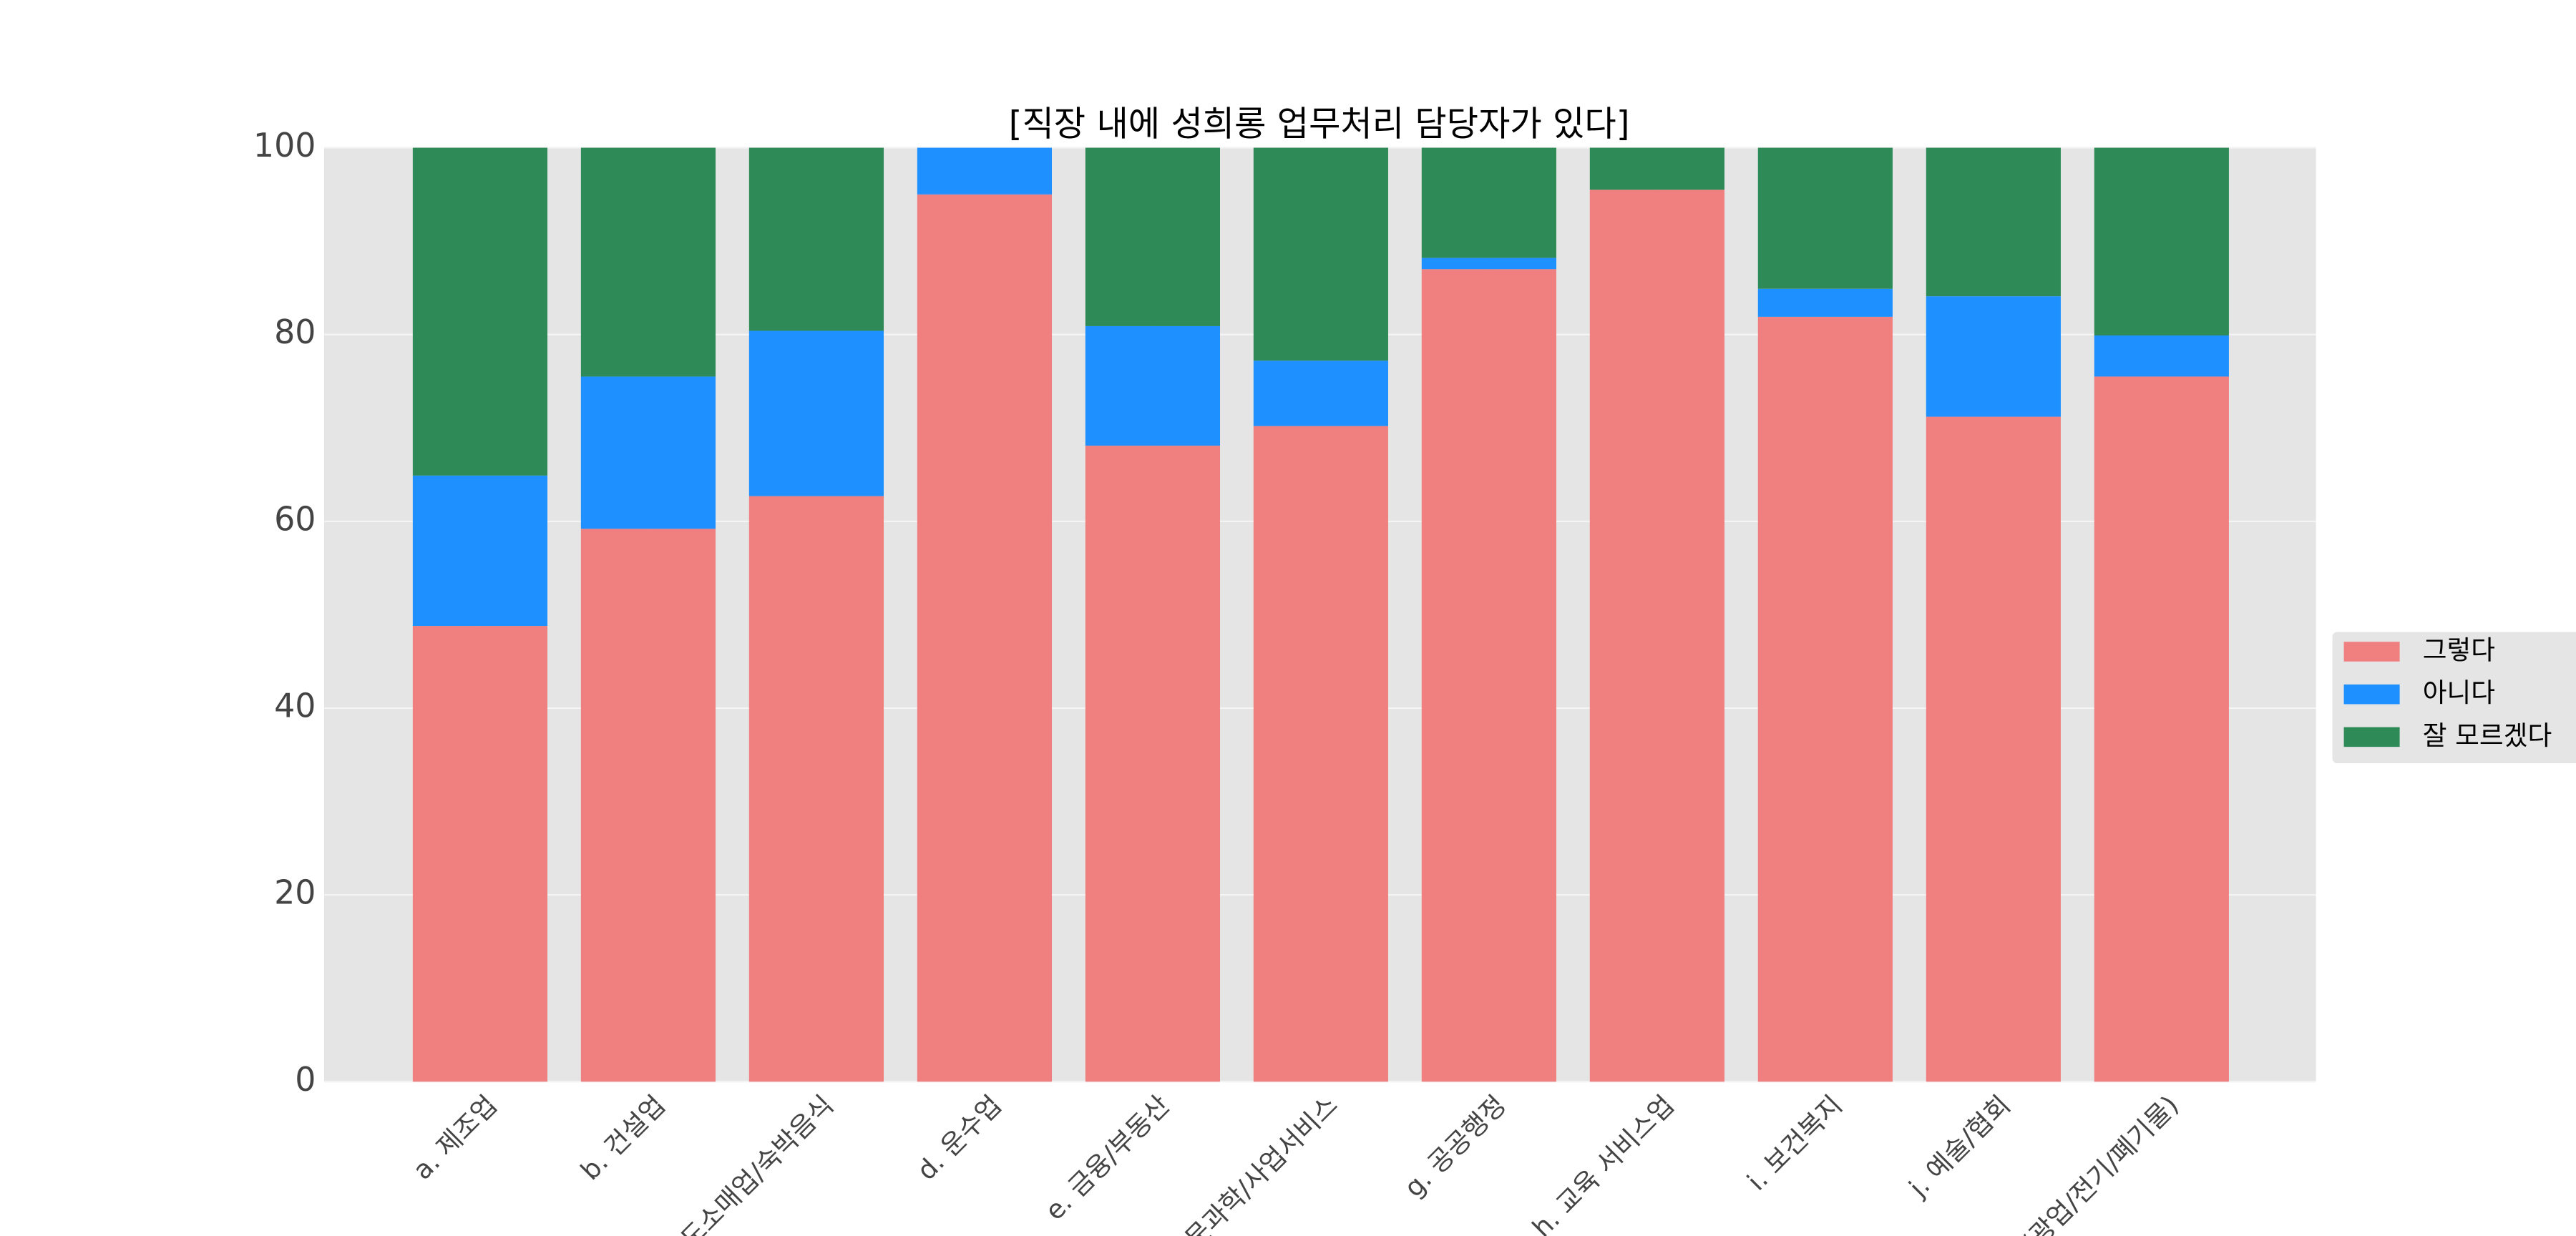 This screenshot has width=2576, height=1236. Describe the element at coordinates (1319, 124) in the screenshot. I see `chart-title: [직장 내에 성희롱 업무처리 담당자가 있다]` at that location.